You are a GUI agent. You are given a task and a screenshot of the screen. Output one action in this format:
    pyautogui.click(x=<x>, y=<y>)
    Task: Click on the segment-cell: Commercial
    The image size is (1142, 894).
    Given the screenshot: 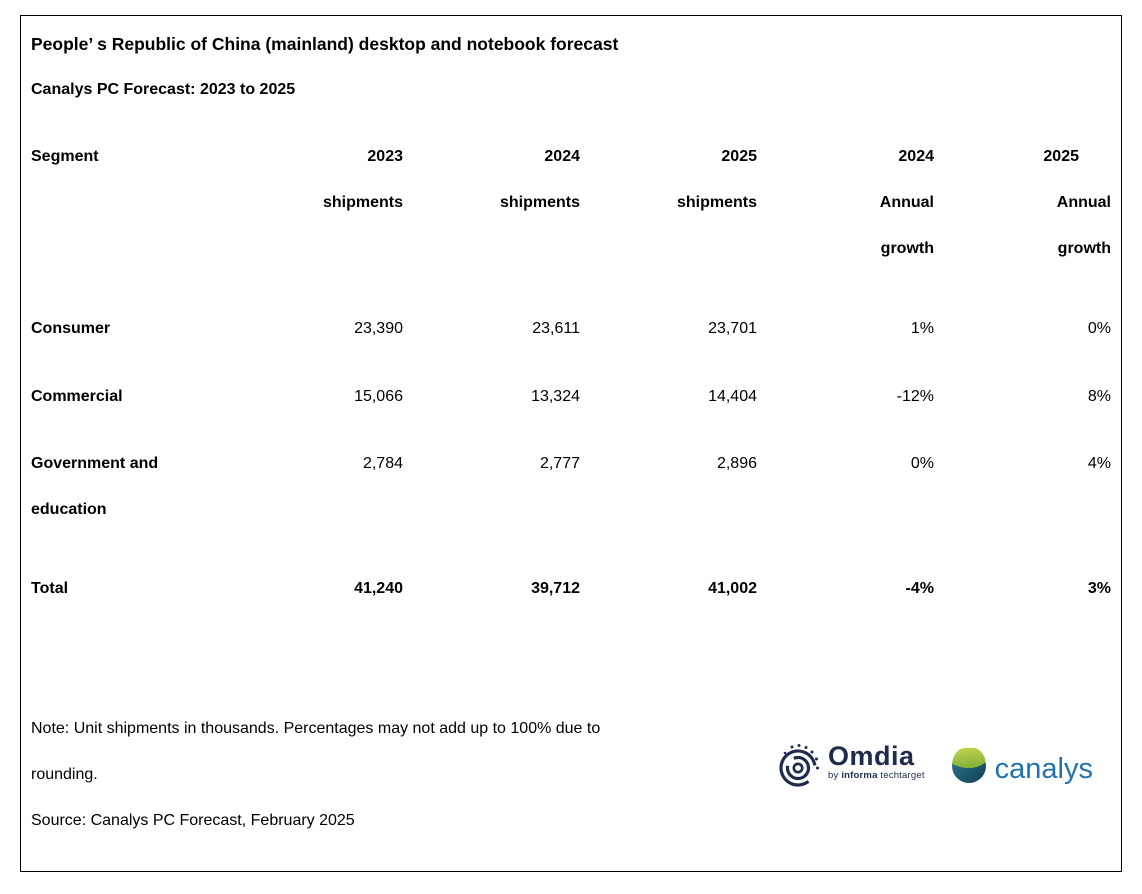 What is the action you would take?
    pyautogui.click(x=77, y=396)
    